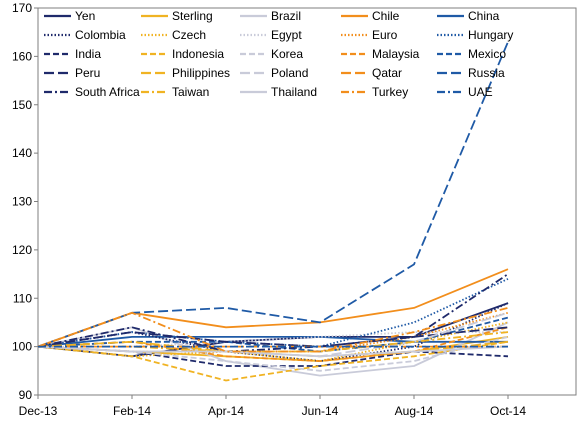  What do you see at coordinates (22, 298) in the screenshot?
I see `y-tick-label: 110` at bounding box center [22, 298].